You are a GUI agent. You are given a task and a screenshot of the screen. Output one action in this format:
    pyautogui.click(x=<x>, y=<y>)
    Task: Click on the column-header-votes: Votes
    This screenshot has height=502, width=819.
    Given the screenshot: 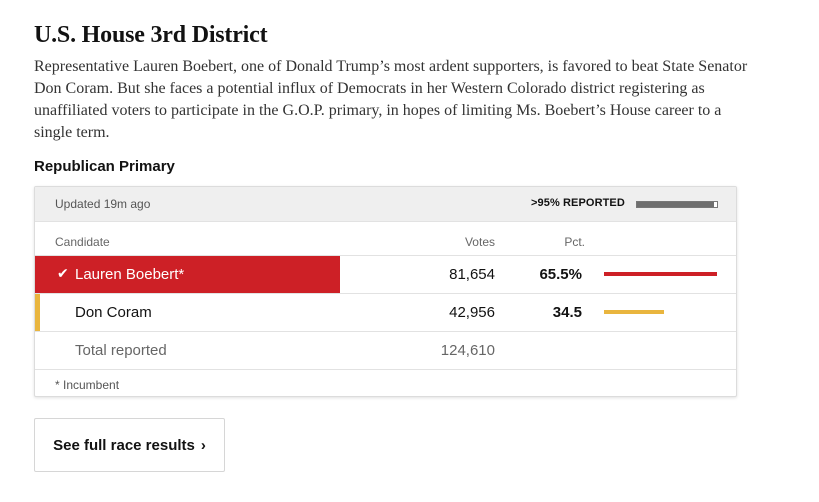 What is the action you would take?
    pyautogui.click(x=479, y=242)
    